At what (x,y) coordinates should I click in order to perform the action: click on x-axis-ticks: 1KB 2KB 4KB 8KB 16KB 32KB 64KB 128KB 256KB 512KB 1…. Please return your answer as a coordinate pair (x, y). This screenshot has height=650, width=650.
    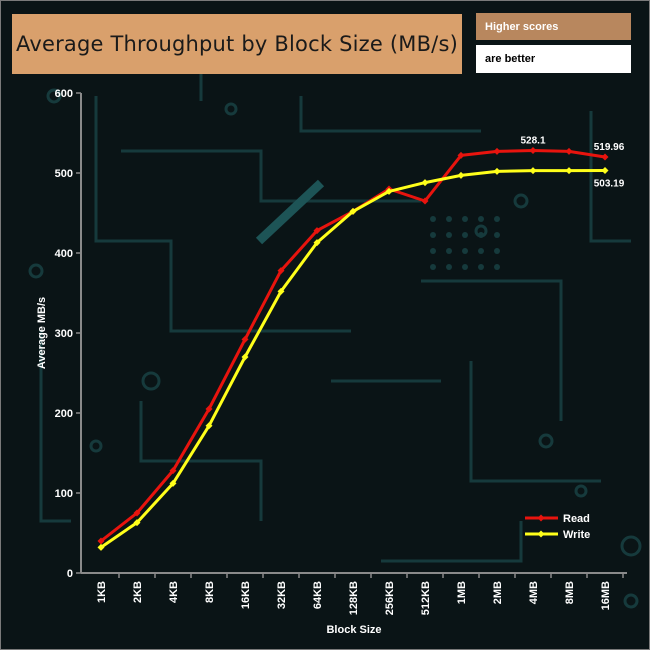
    Looking at the image, I should click on (360, 594).